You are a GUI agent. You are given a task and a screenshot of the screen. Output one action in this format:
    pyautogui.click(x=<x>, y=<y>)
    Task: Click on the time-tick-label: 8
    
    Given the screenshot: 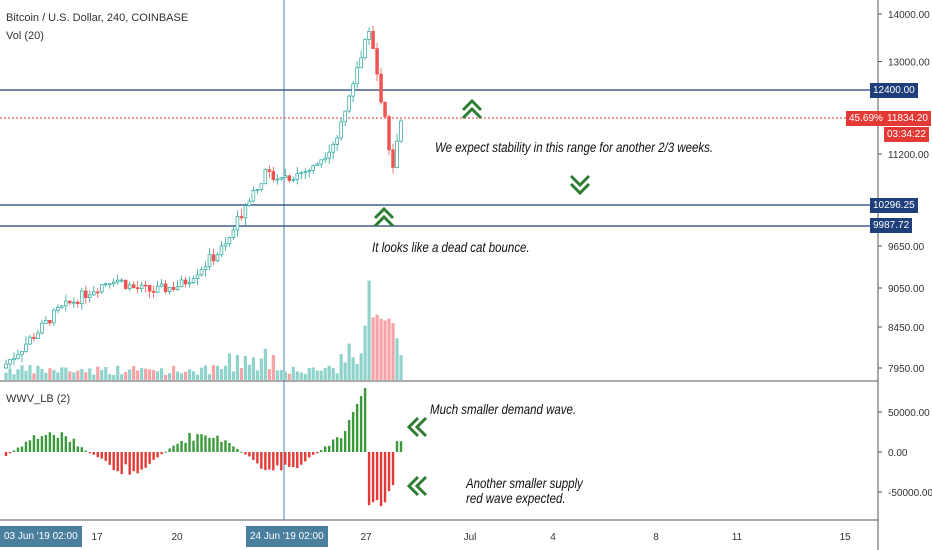 What is the action you would take?
    pyautogui.click(x=656, y=537)
    